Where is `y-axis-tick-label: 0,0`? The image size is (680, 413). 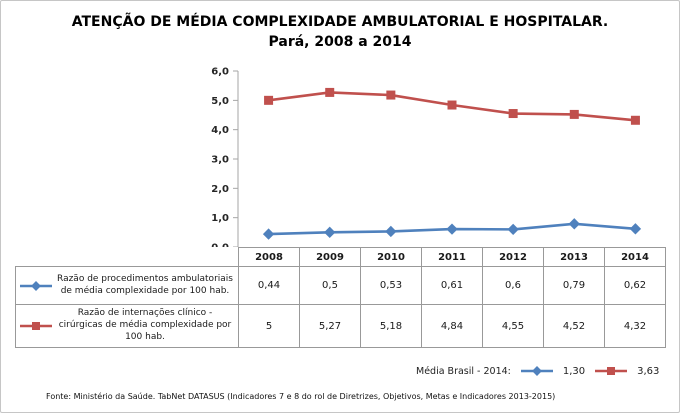
y-axis-tick-label: 0,0 is located at coordinates (220, 246).